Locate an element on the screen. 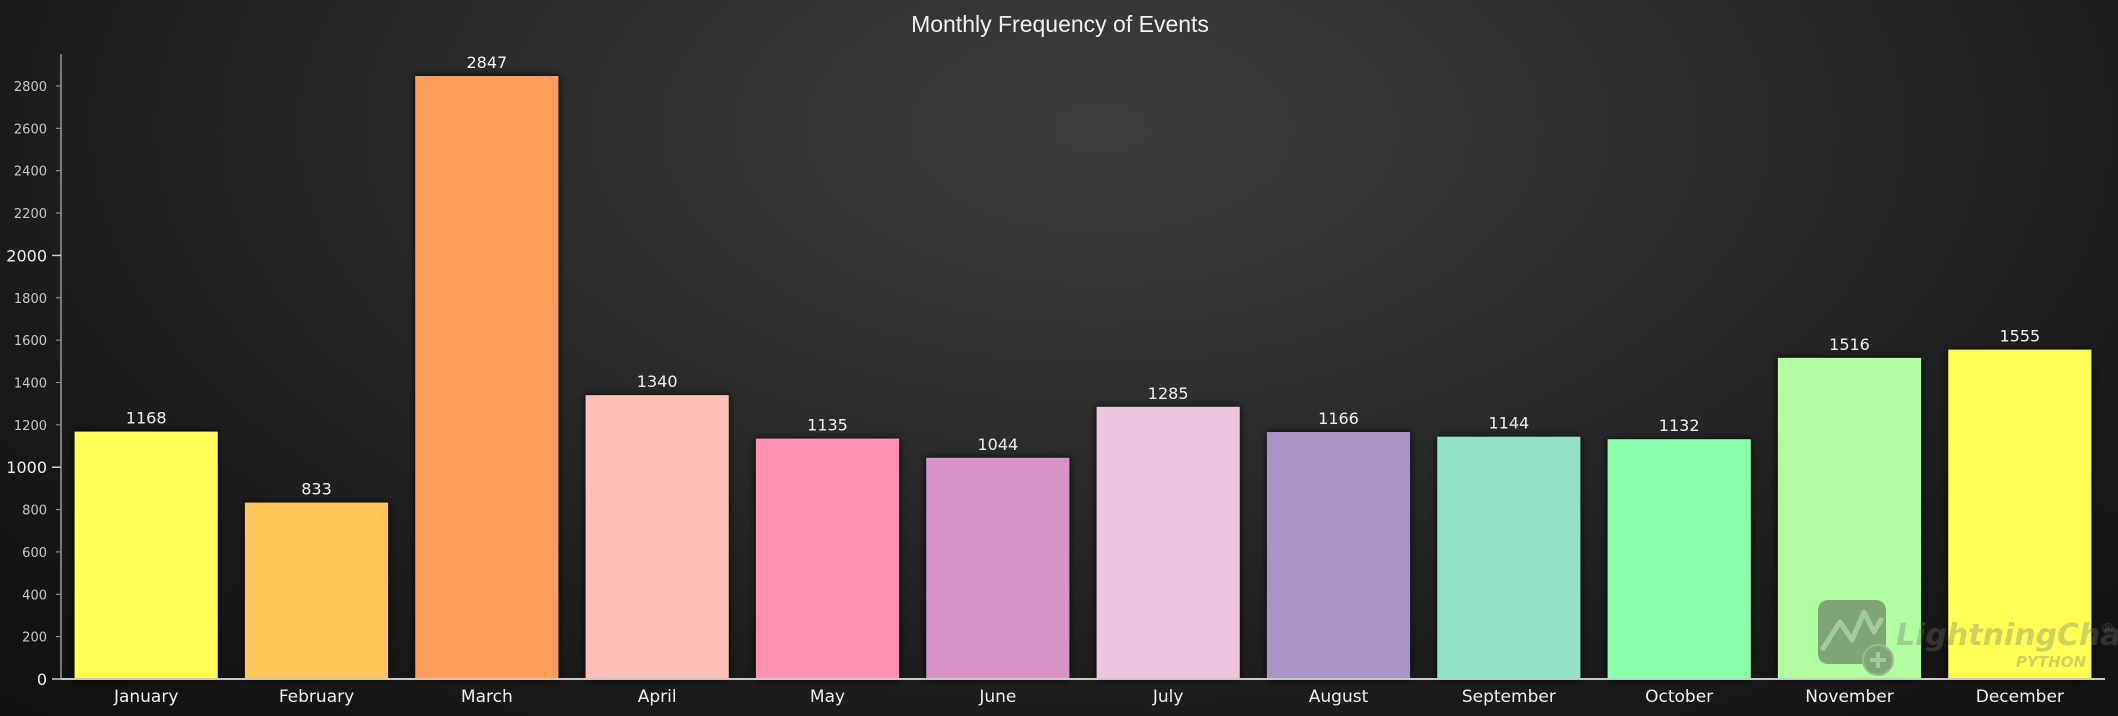  value-label-may: 1135 is located at coordinates (827, 425).